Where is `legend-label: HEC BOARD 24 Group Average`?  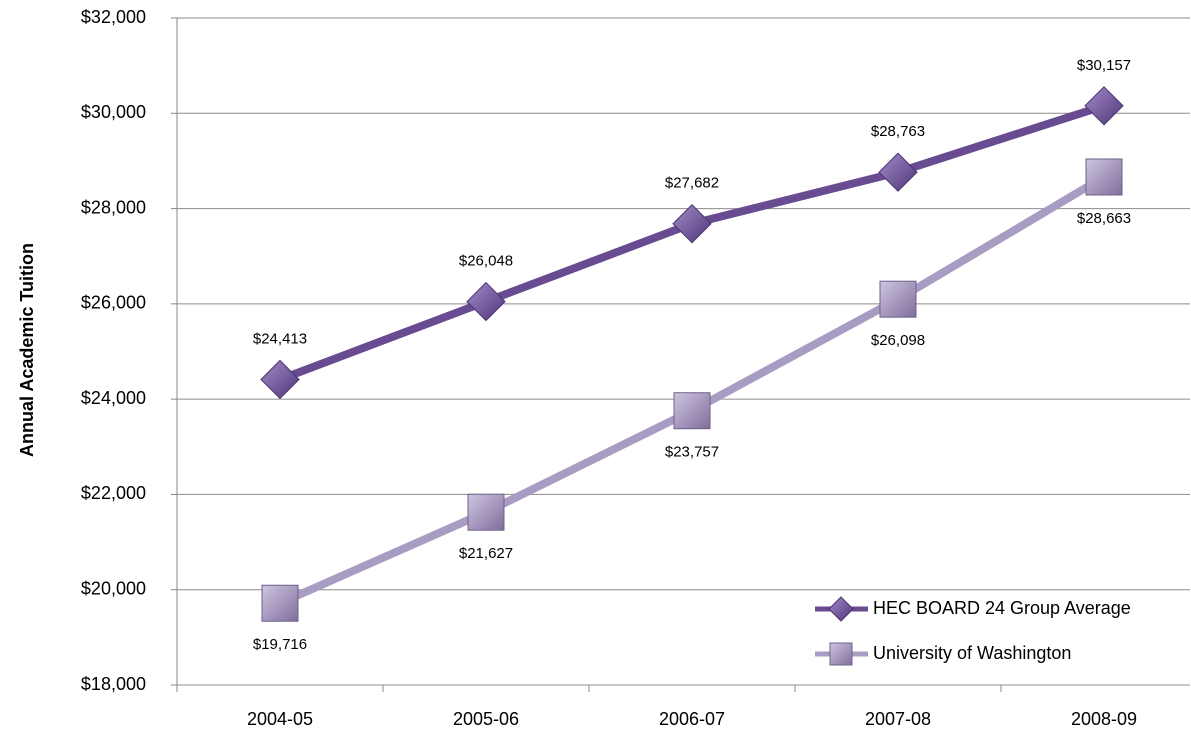 legend-label: HEC BOARD 24 Group Average is located at coordinates (1002, 608).